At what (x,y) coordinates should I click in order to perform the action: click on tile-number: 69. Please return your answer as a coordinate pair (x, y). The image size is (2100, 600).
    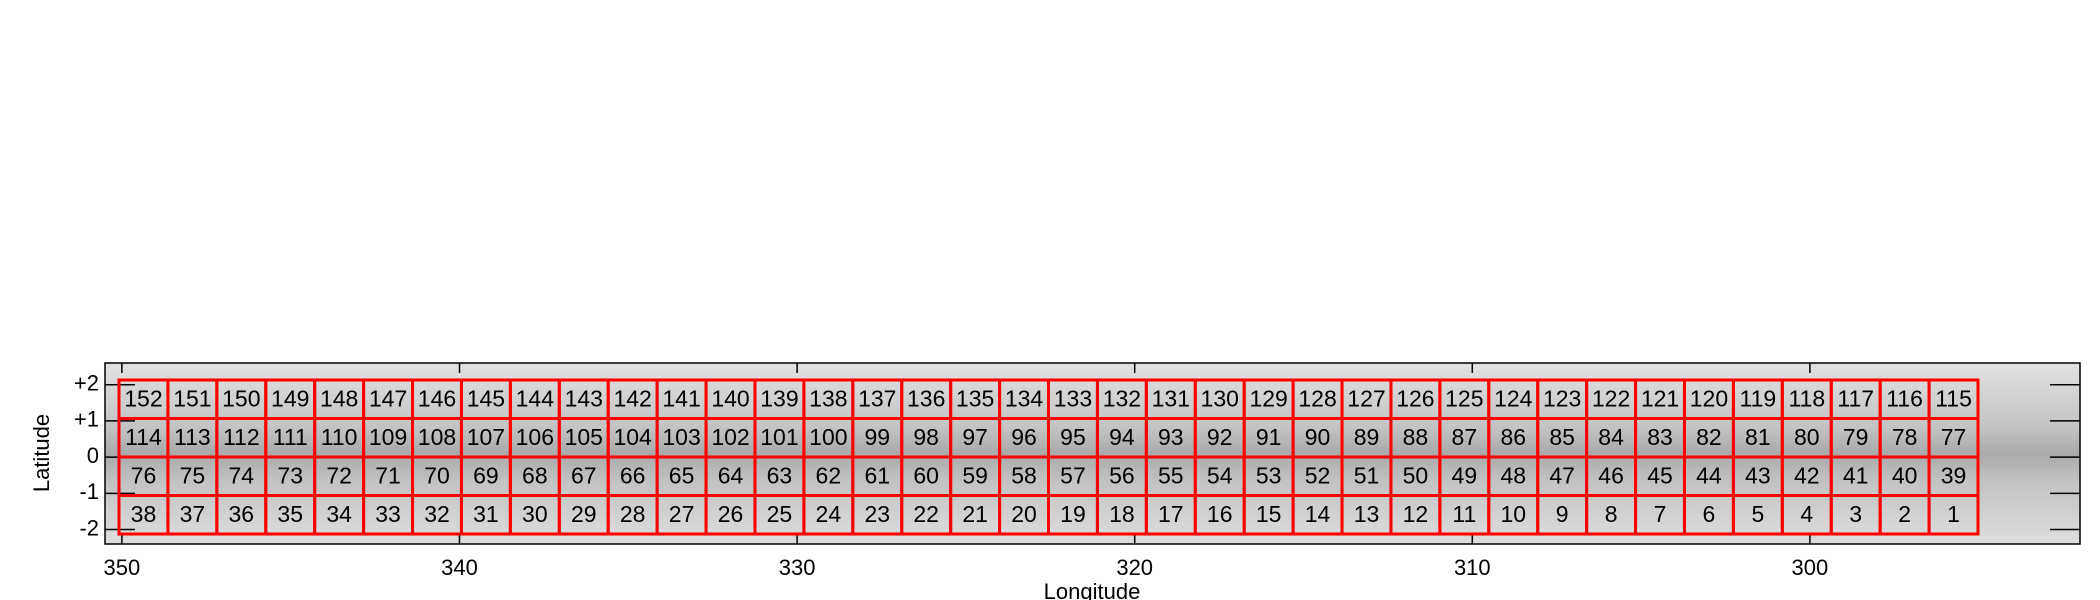
    Looking at the image, I should click on (486, 475).